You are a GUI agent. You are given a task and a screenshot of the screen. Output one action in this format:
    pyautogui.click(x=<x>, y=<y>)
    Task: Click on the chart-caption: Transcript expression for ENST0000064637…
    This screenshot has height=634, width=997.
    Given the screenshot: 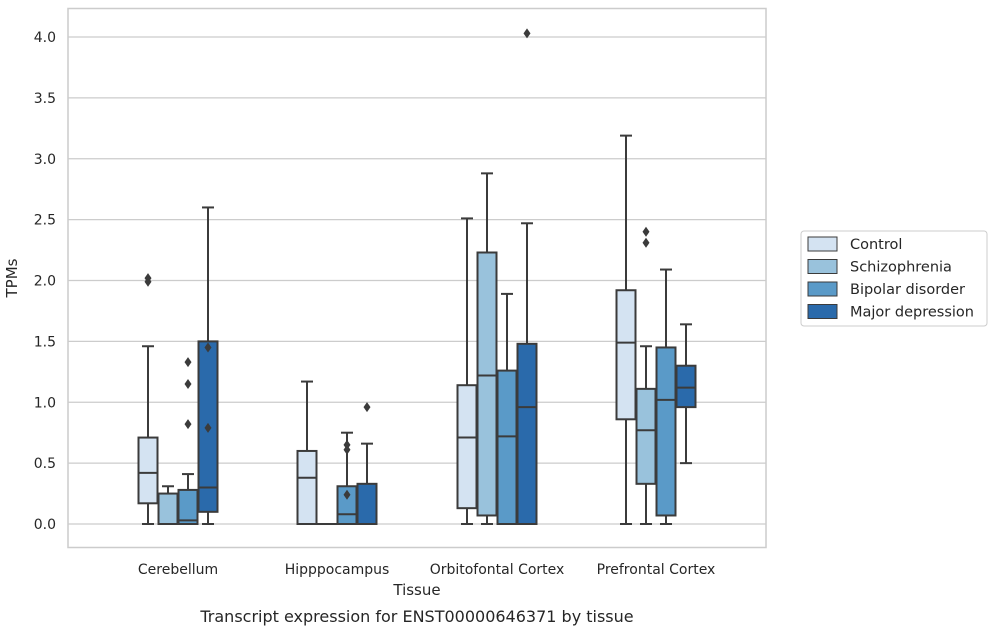 What is the action you would take?
    pyautogui.click(x=416, y=616)
    